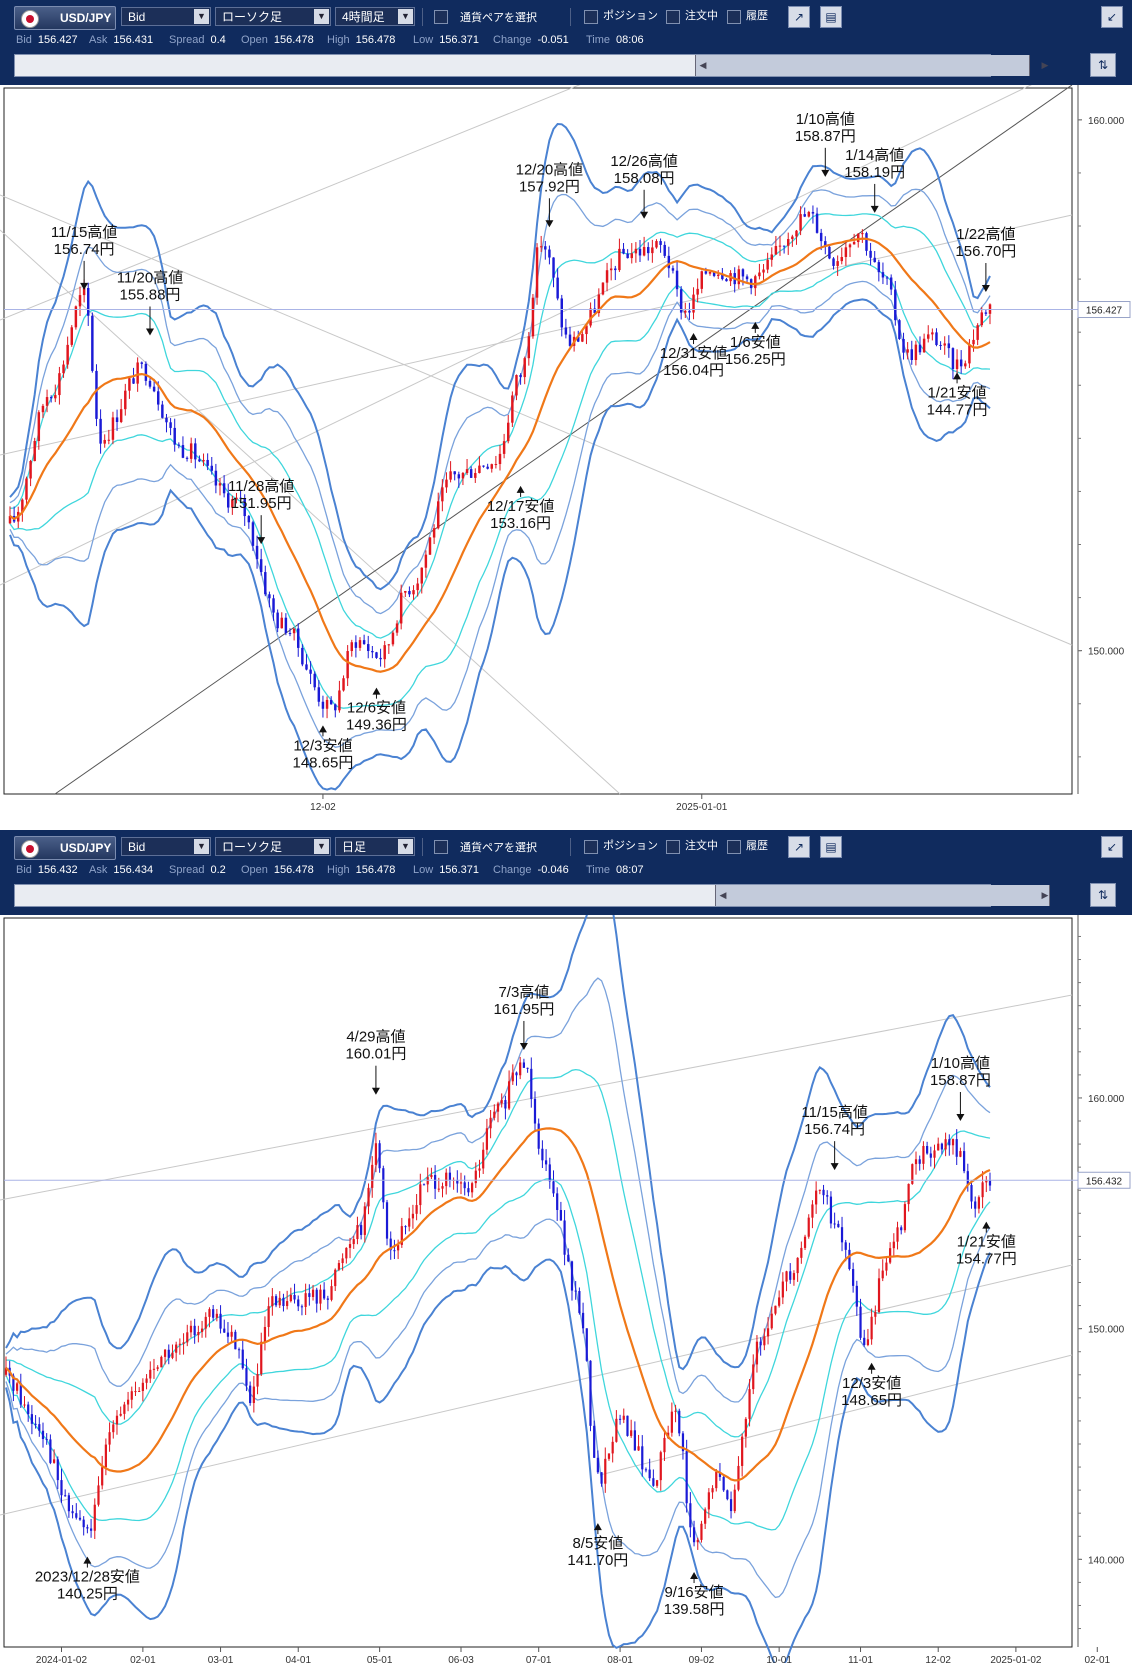 Image resolution: width=1132 pixels, height=1663 pixels. Describe the element at coordinates (874, 209) in the screenshot. I see `annotation-arrow-head` at that location.